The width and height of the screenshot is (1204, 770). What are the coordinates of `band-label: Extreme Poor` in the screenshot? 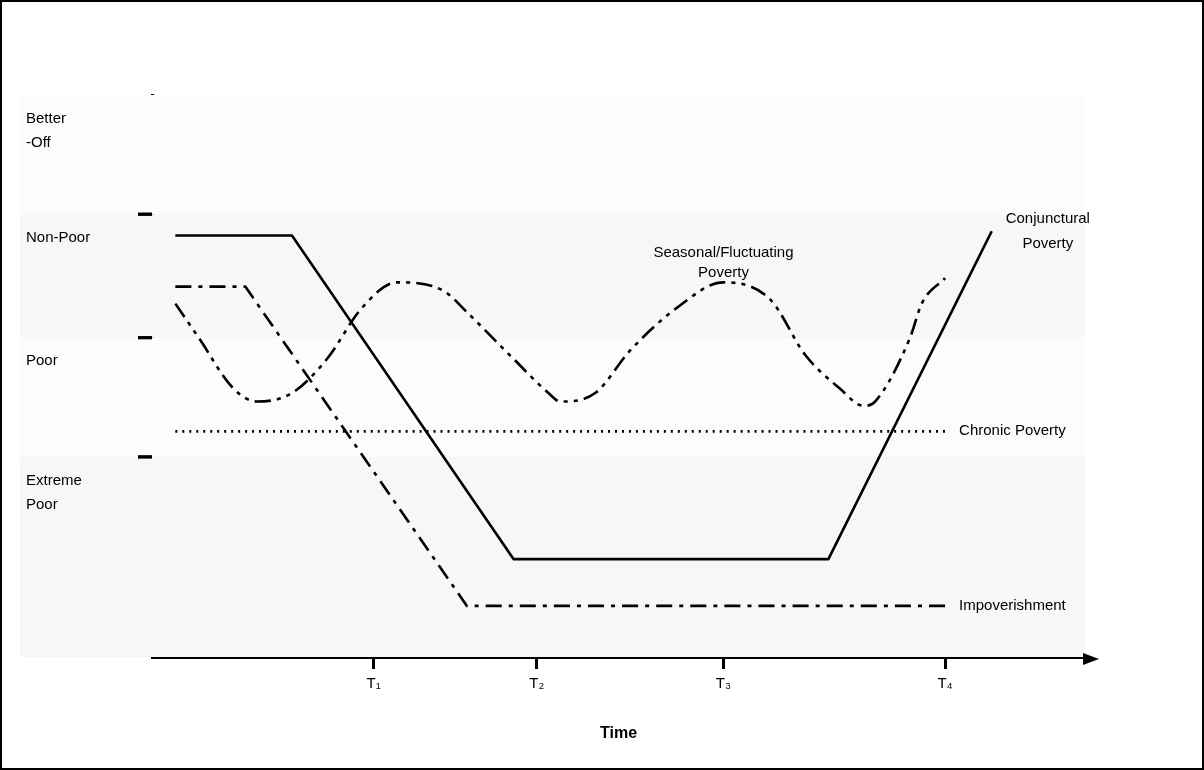 It's located at (54, 491).